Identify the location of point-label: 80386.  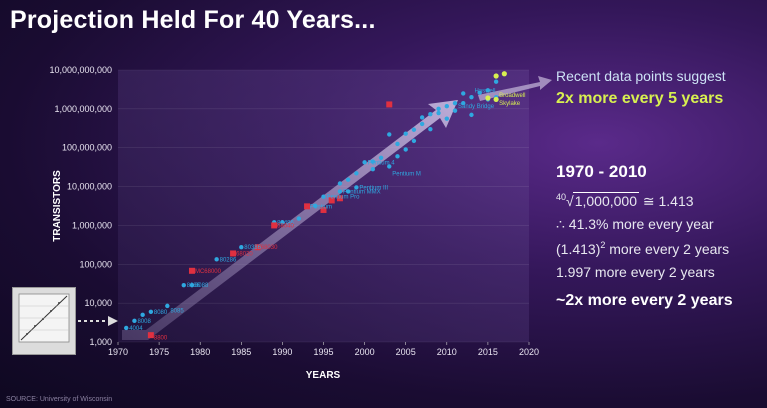
(252, 248).